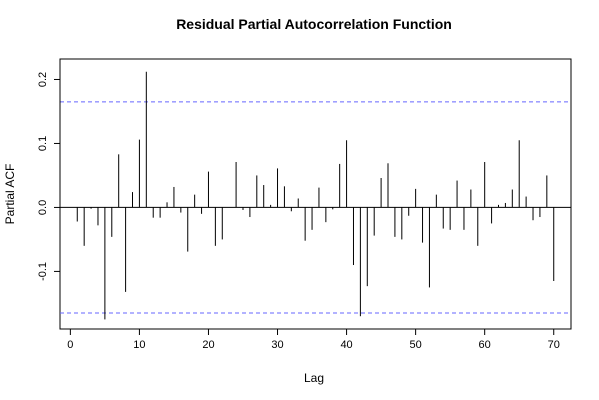 The height and width of the screenshot is (400, 599). What do you see at coordinates (43, 79) in the screenshot?
I see `y-tick-label: 0.2` at bounding box center [43, 79].